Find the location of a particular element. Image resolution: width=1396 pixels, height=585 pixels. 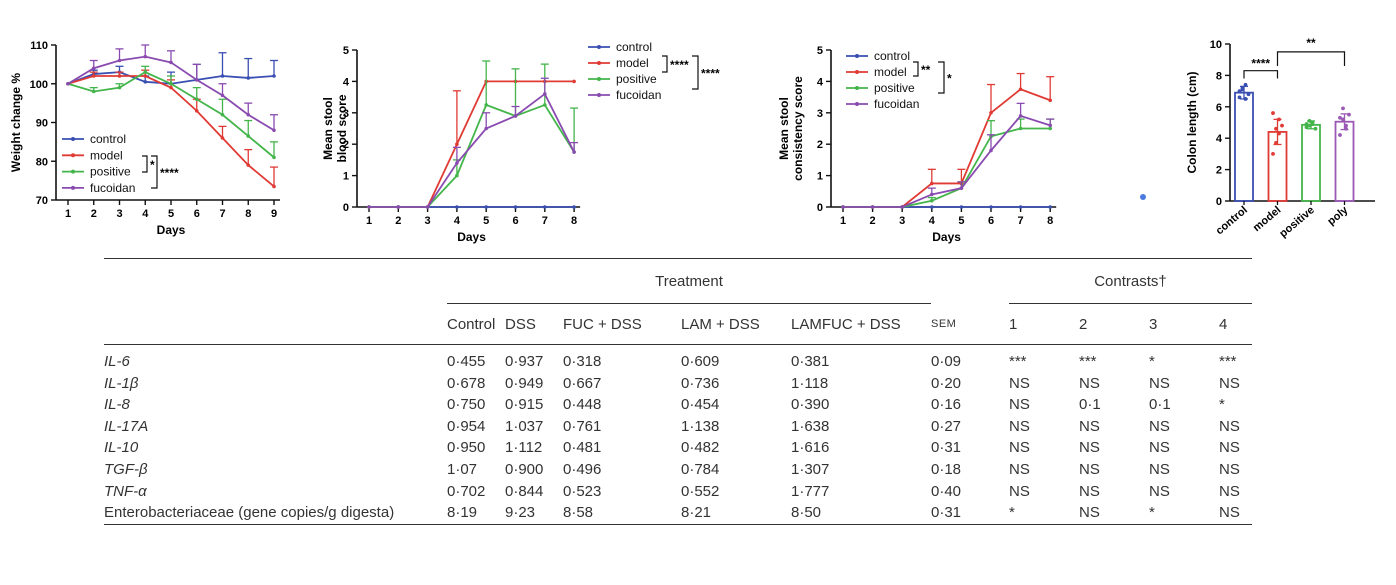

sig-blood-2-bracket is located at coordinates (695, 72).